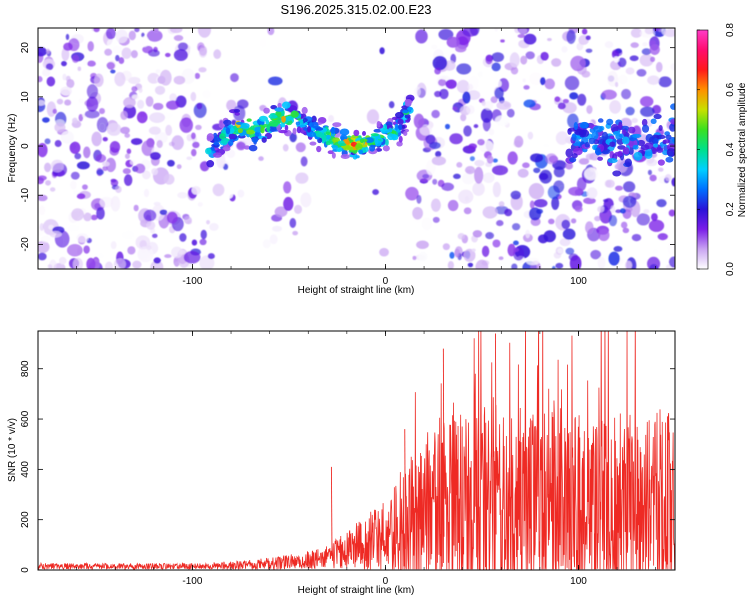 The height and width of the screenshot is (600, 750). What do you see at coordinates (12, 148) in the screenshot?
I see `spectrogram-y-axis-title: Frequency (Hz)` at bounding box center [12, 148].